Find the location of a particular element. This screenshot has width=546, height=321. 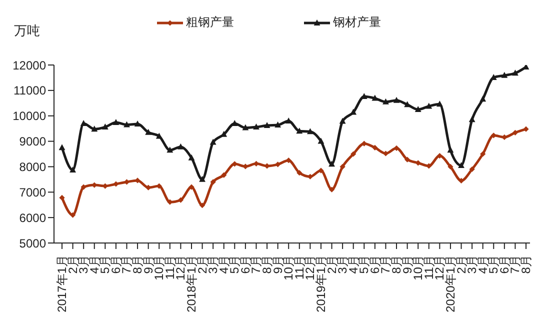

y-tick-label: 7000 is located at coordinates (32, 192).